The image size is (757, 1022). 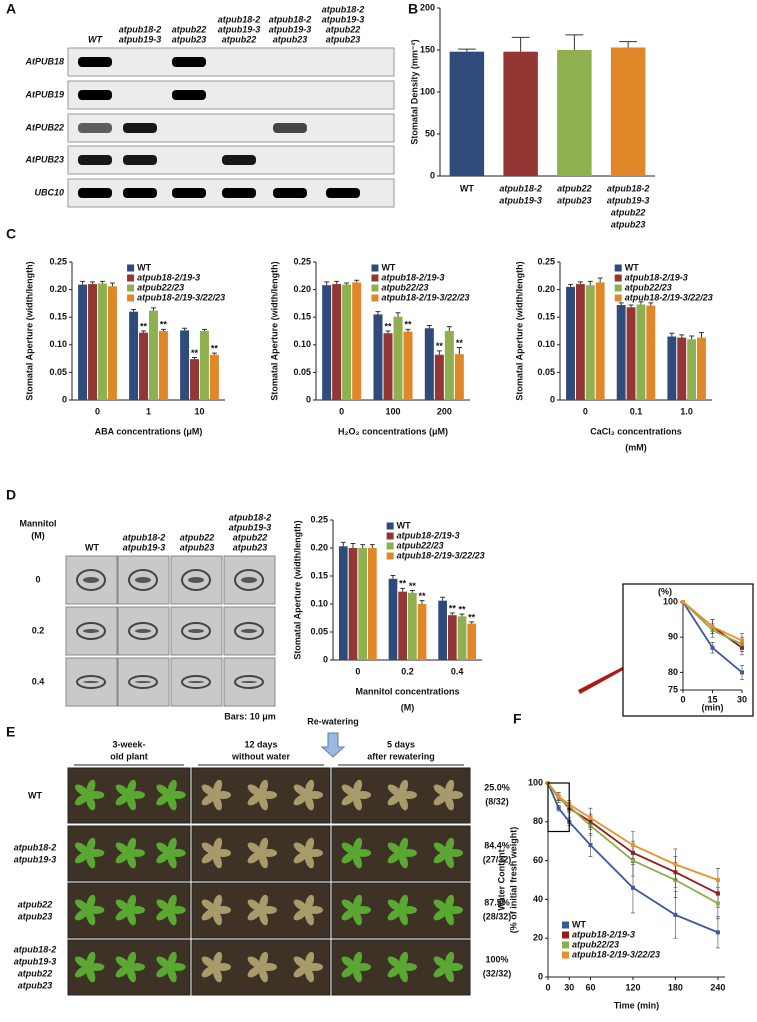 What do you see at coordinates (290, 39) in the screenshot?
I see `lane-header: atpub23` at bounding box center [290, 39].